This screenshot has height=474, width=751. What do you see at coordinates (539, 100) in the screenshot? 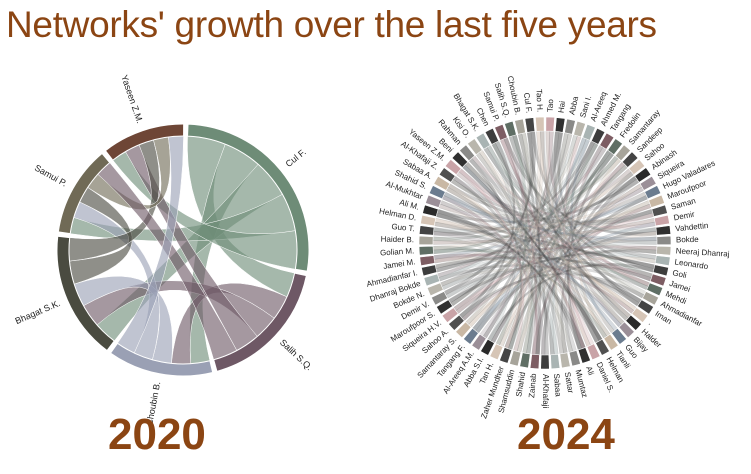
I see `label-tao-h: Tao H.` at bounding box center [539, 100].